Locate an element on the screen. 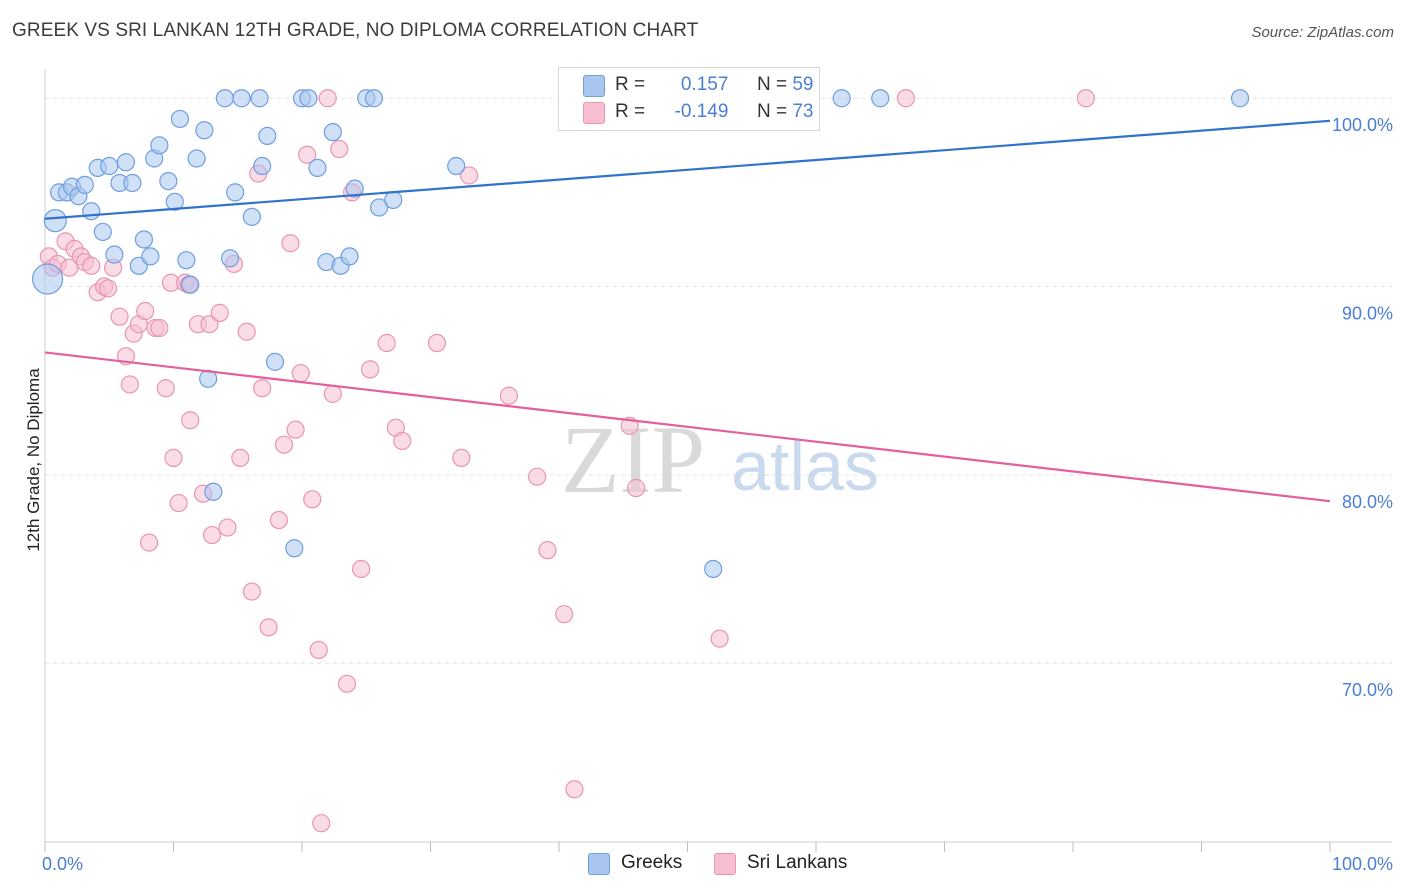 Image resolution: width=1406 pixels, height=892 pixels. bottom-legend-swatch-sri-lankans is located at coordinates (725, 864).